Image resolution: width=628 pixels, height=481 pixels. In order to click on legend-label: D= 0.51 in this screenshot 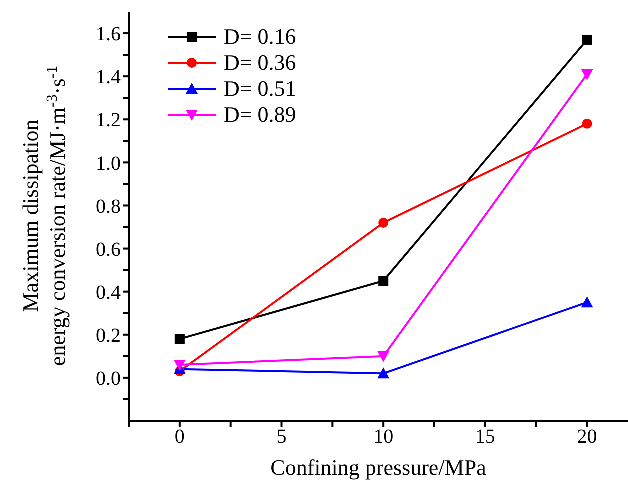, I will do `click(260, 89)`.